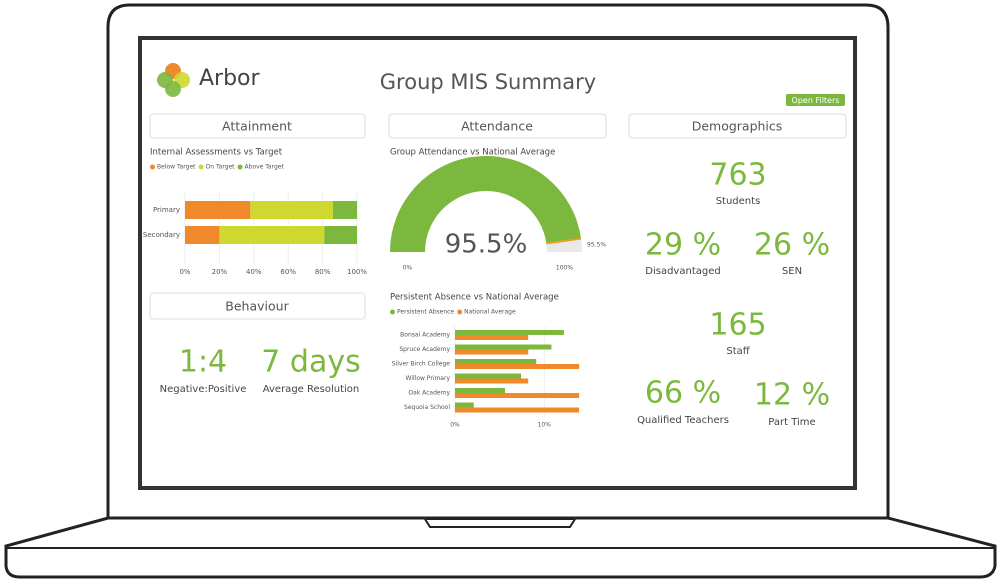 The width and height of the screenshot is (1000, 581). Describe the element at coordinates (488, 82) in the screenshot. I see `page-title: Group MIS Summary` at that location.